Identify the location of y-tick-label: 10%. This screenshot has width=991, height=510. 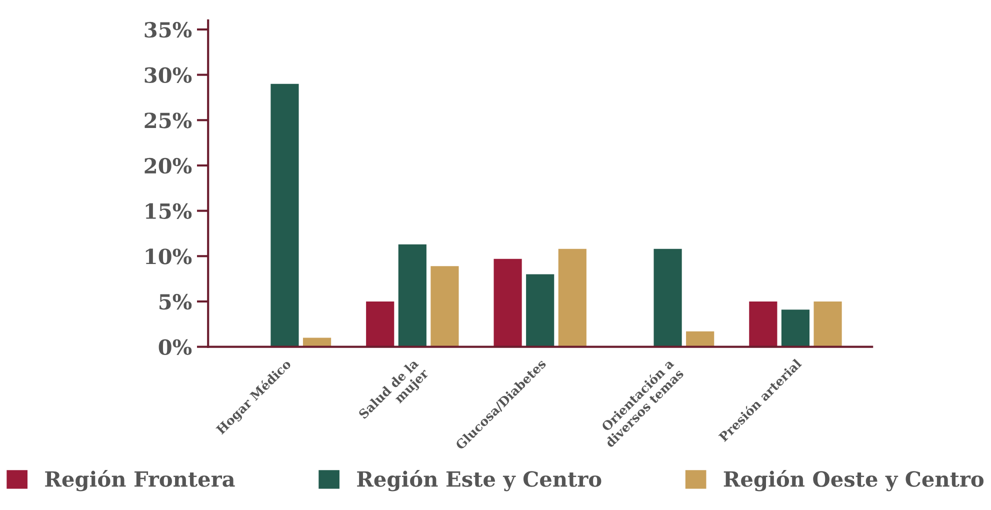
(169, 256).